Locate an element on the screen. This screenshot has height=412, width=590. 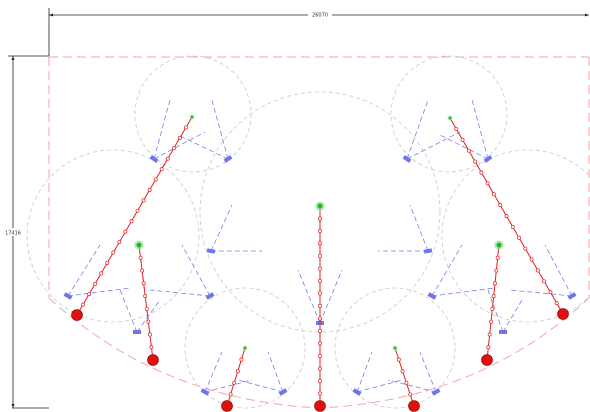
height-dimension: 17416 is located at coordinates (26, 232).